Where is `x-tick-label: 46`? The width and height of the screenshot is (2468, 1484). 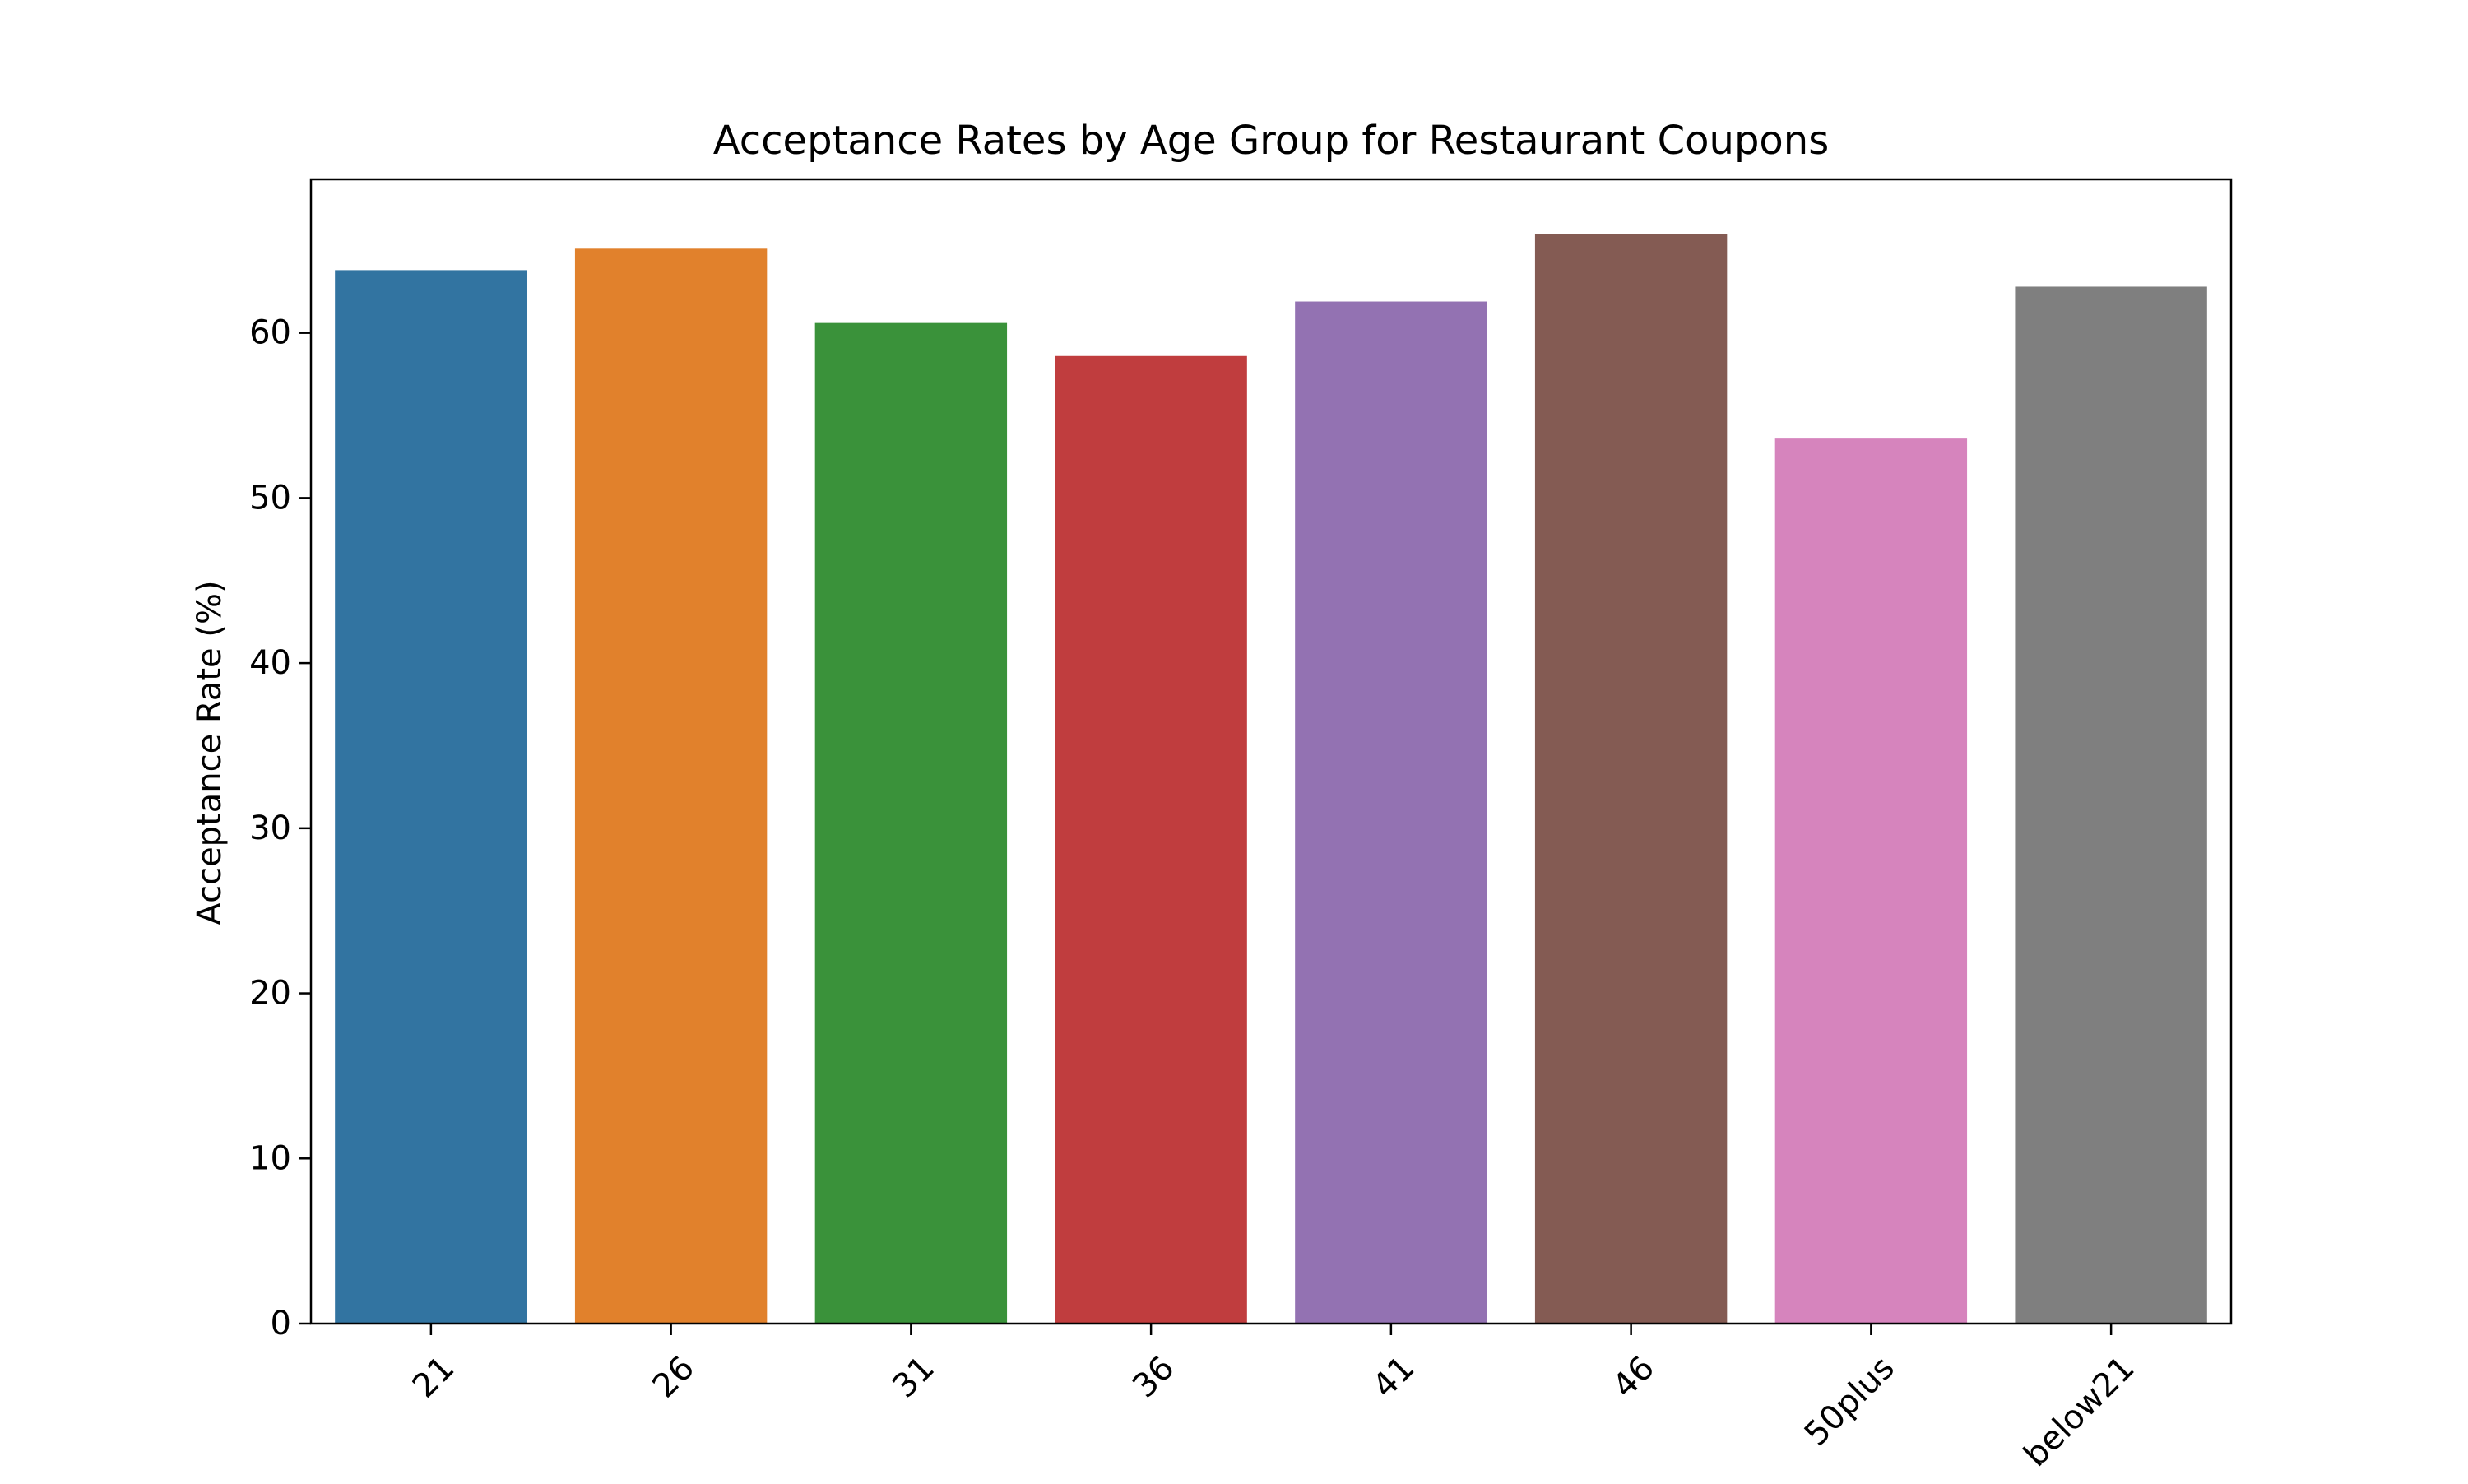 x-tick-label: 46 is located at coordinates (1634, 1377).